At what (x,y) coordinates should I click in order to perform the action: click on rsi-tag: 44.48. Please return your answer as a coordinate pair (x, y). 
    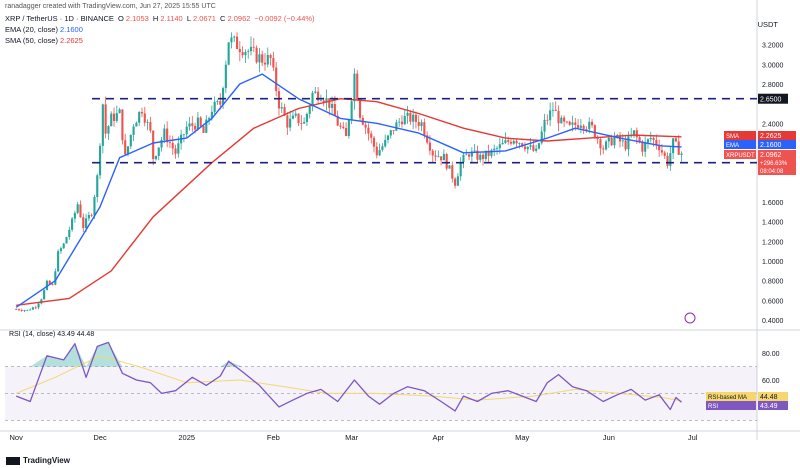
    Looking at the image, I should click on (769, 397).